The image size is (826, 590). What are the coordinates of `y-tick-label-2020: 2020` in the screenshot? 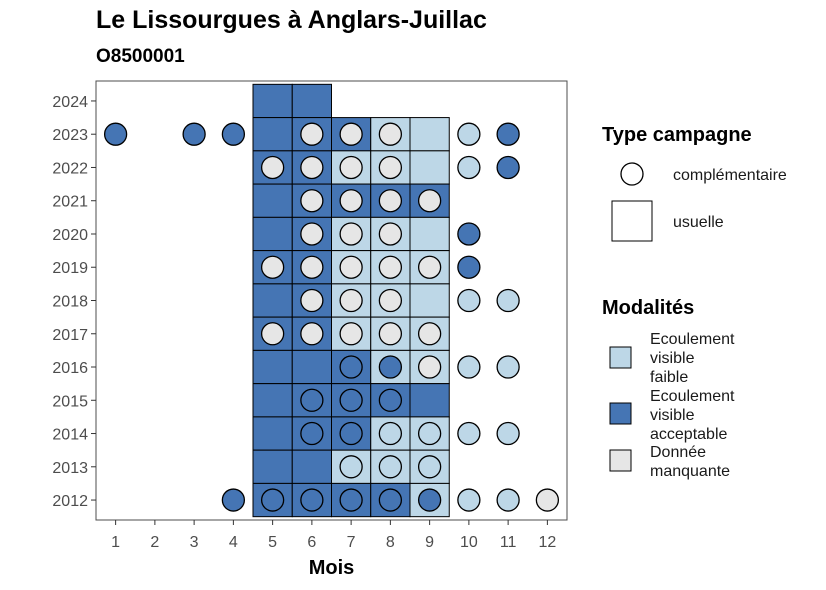 It's located at (70, 235).